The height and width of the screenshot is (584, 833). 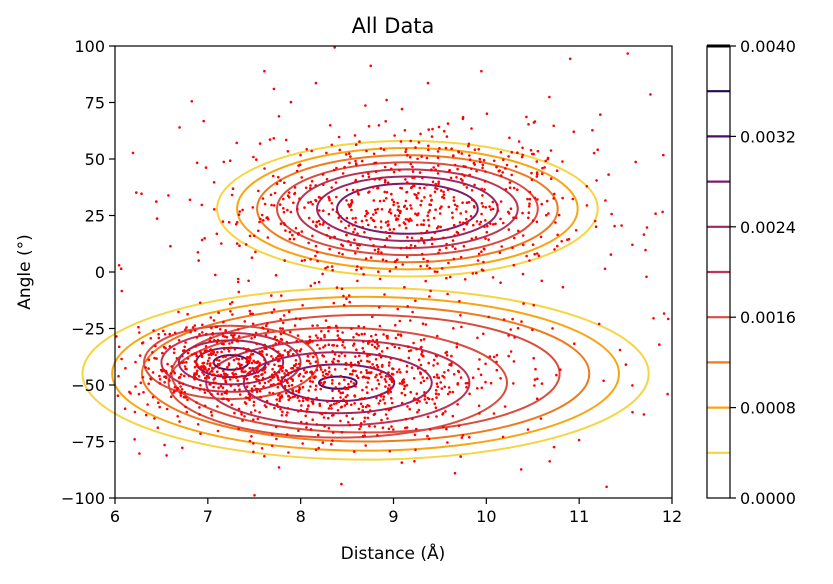 What do you see at coordinates (25, 272) in the screenshot?
I see `y-axis-label: Angle (°)` at bounding box center [25, 272].